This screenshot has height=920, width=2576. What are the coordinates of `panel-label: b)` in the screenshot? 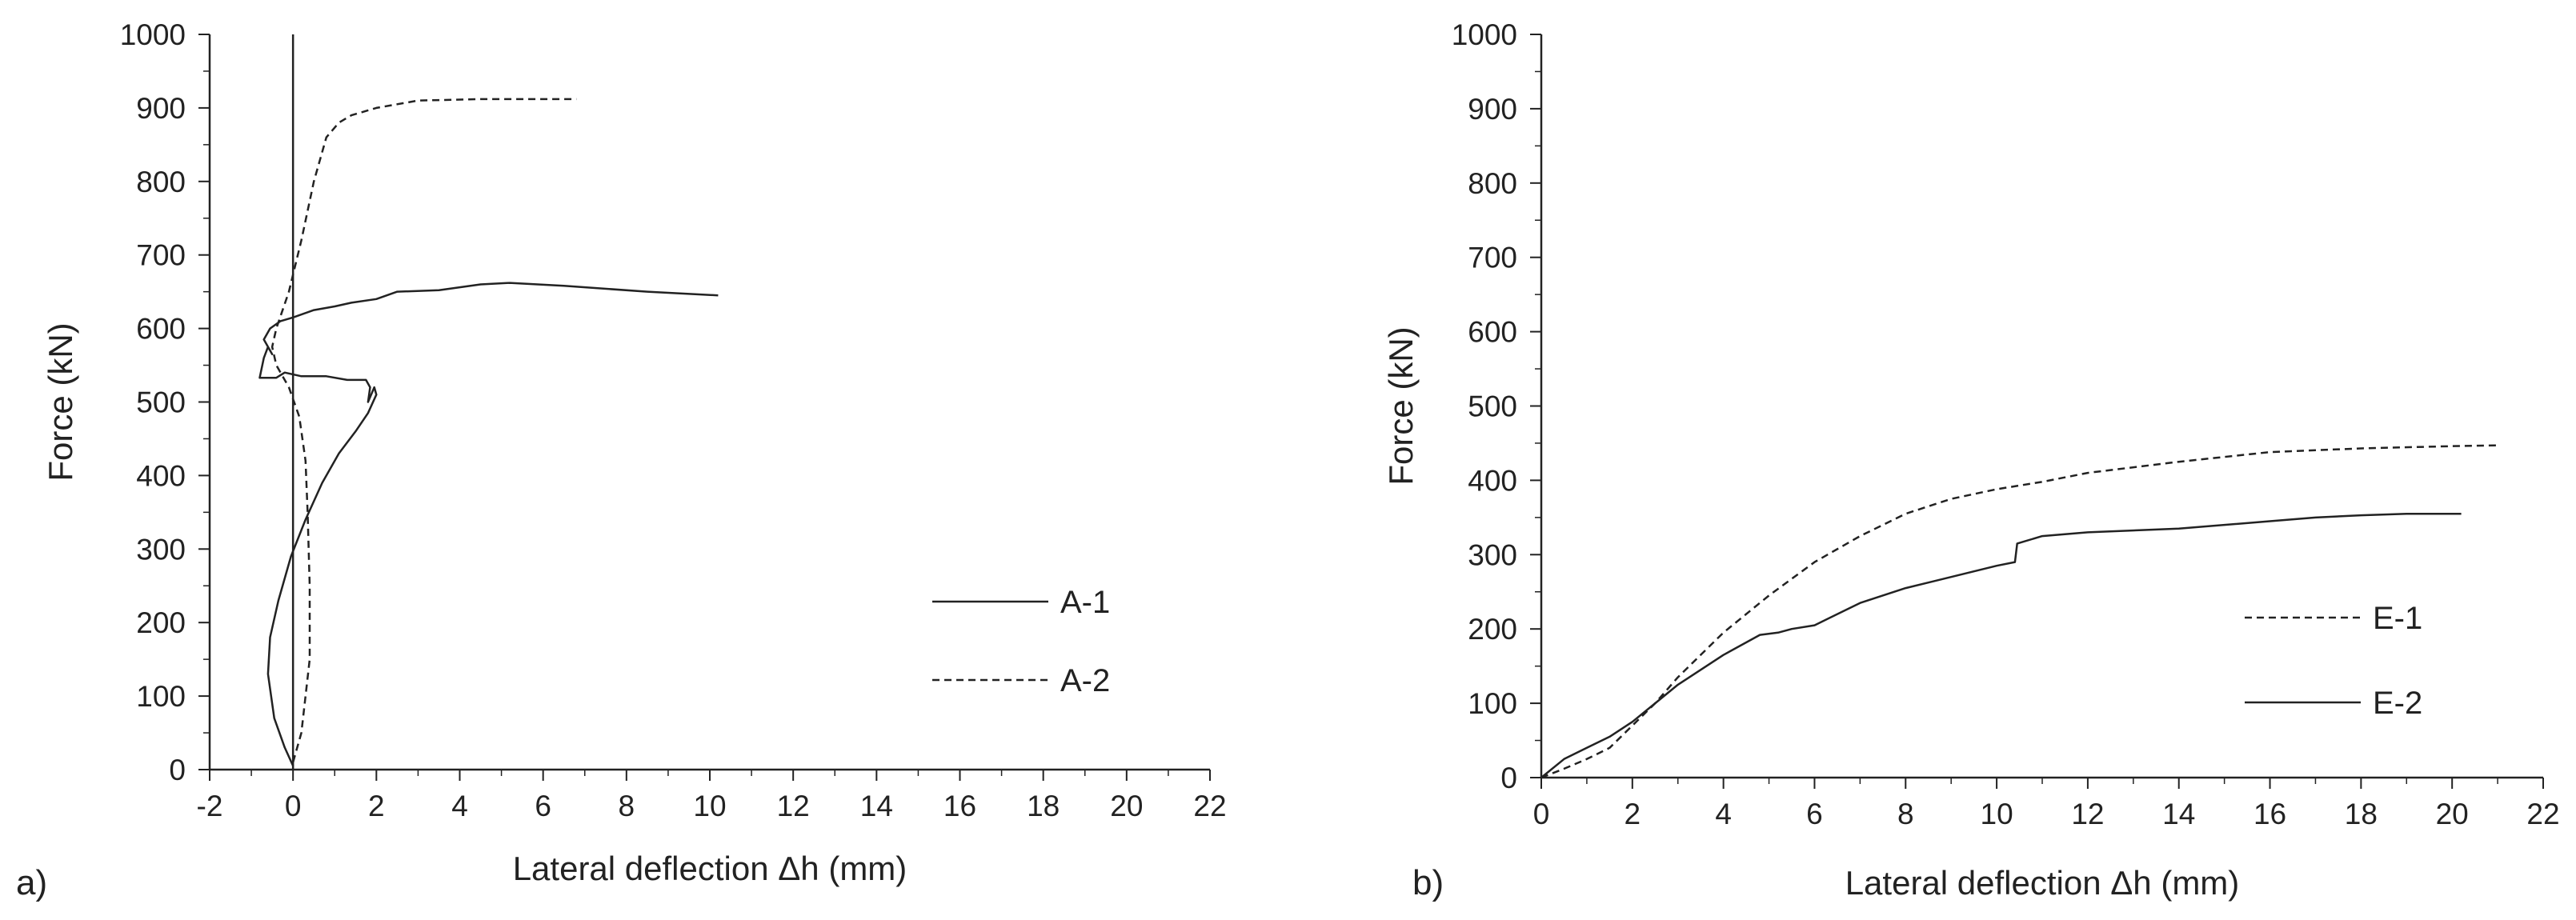 It's located at (1428, 882).